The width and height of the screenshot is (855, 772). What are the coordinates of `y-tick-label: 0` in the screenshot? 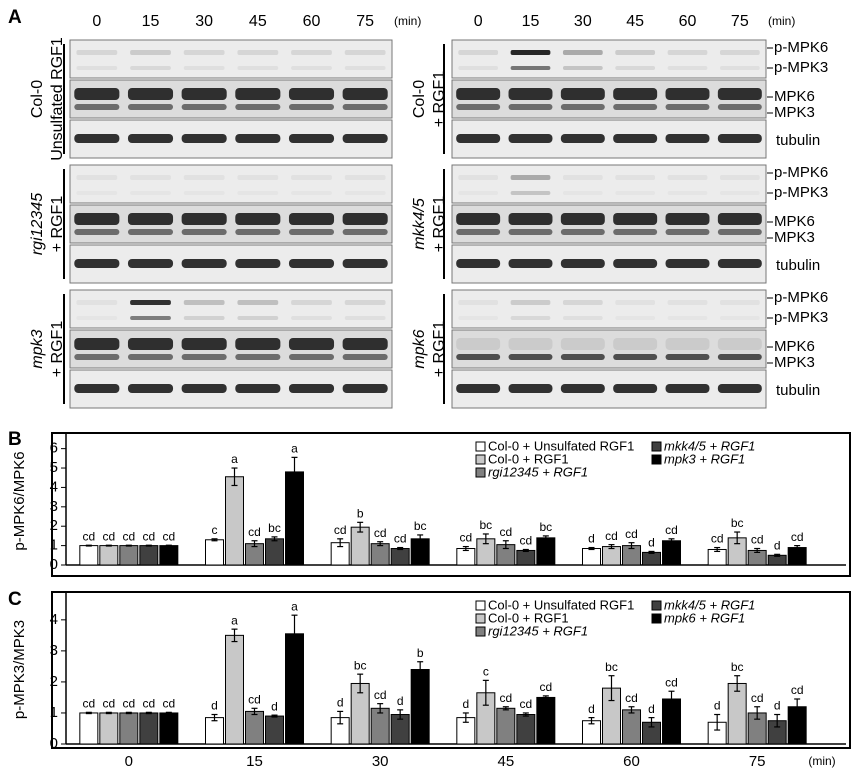 It's located at (54, 743).